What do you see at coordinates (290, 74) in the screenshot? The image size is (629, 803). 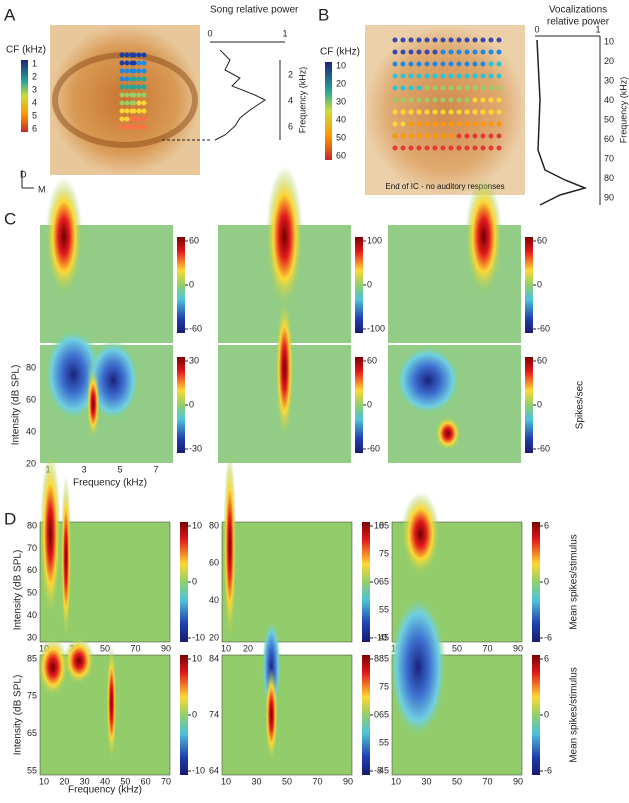 I see `label: 2` at bounding box center [290, 74].